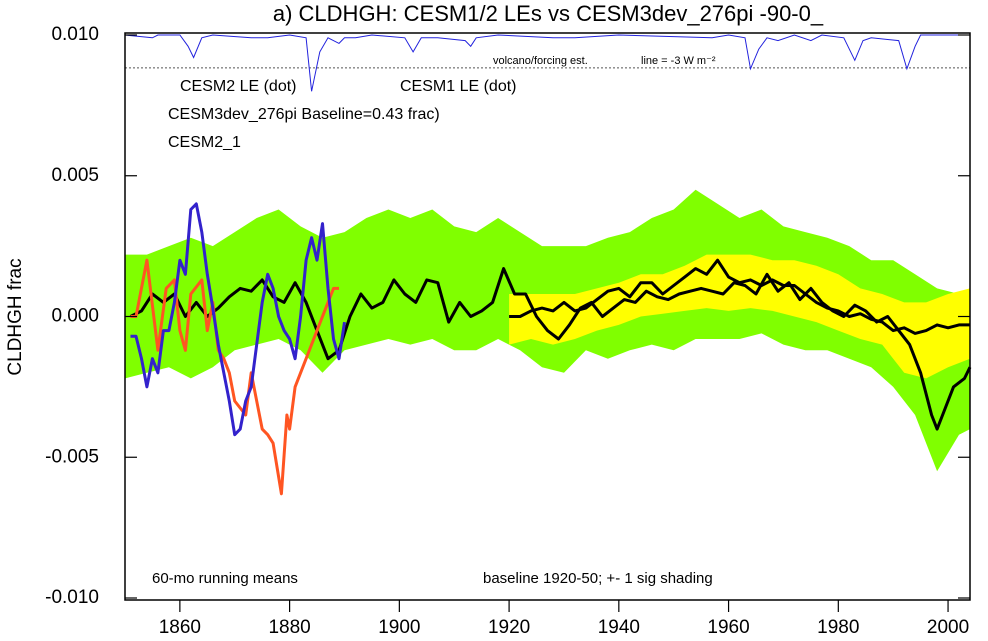 The image size is (988, 641). I want to click on x-tick-label: 1900, so click(399, 627).